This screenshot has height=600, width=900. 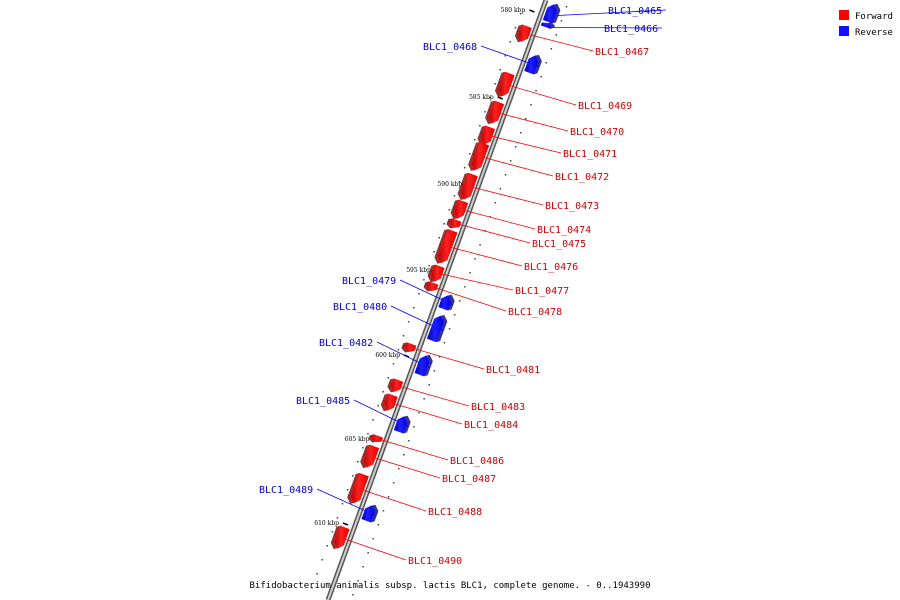 What do you see at coordinates (551, 267) in the screenshot?
I see `gene-label: BLC1_0476` at bounding box center [551, 267].